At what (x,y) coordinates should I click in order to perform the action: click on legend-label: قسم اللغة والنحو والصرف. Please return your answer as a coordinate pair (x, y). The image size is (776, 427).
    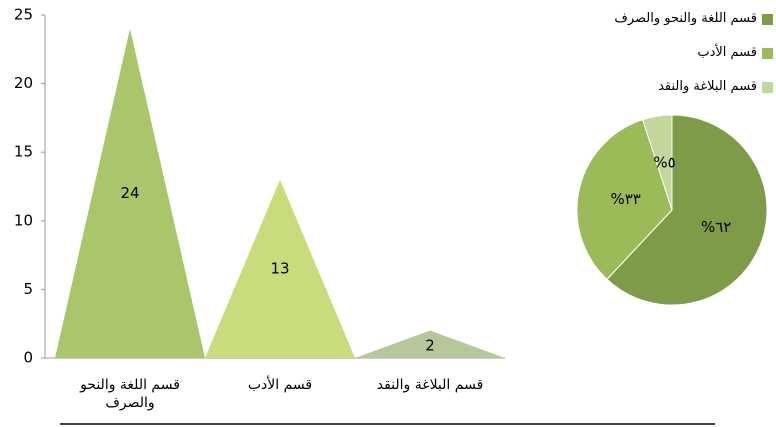
    Looking at the image, I should click on (685, 18).